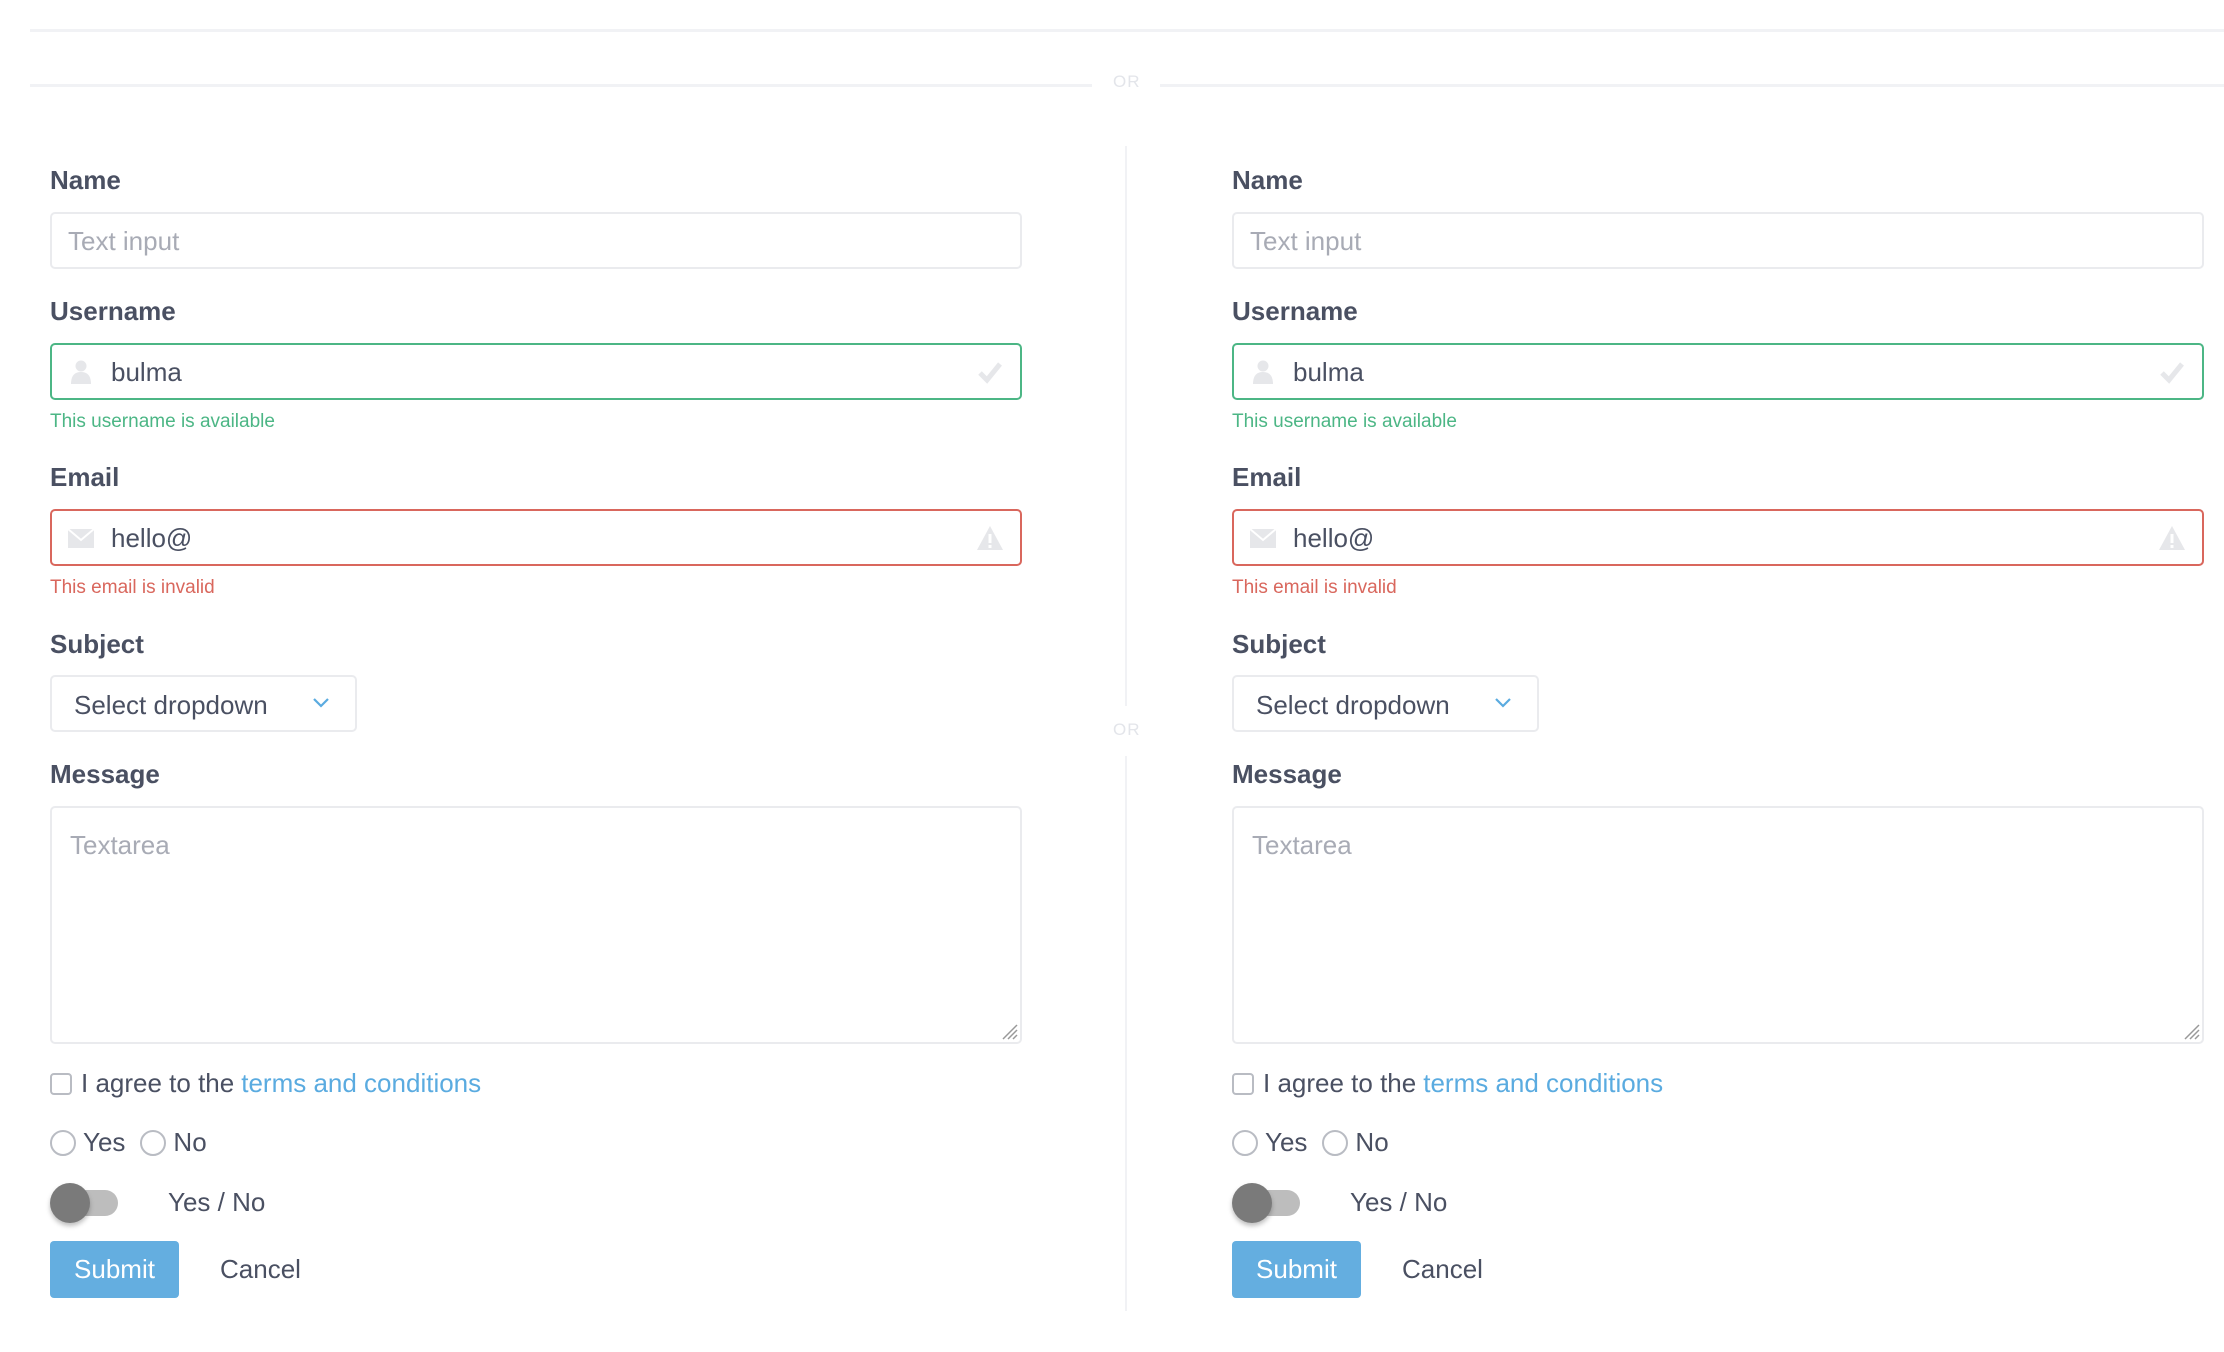 This screenshot has width=2224, height=1352. Describe the element at coordinates (1127, 81) in the screenshot. I see `or-label-top: OR` at that location.